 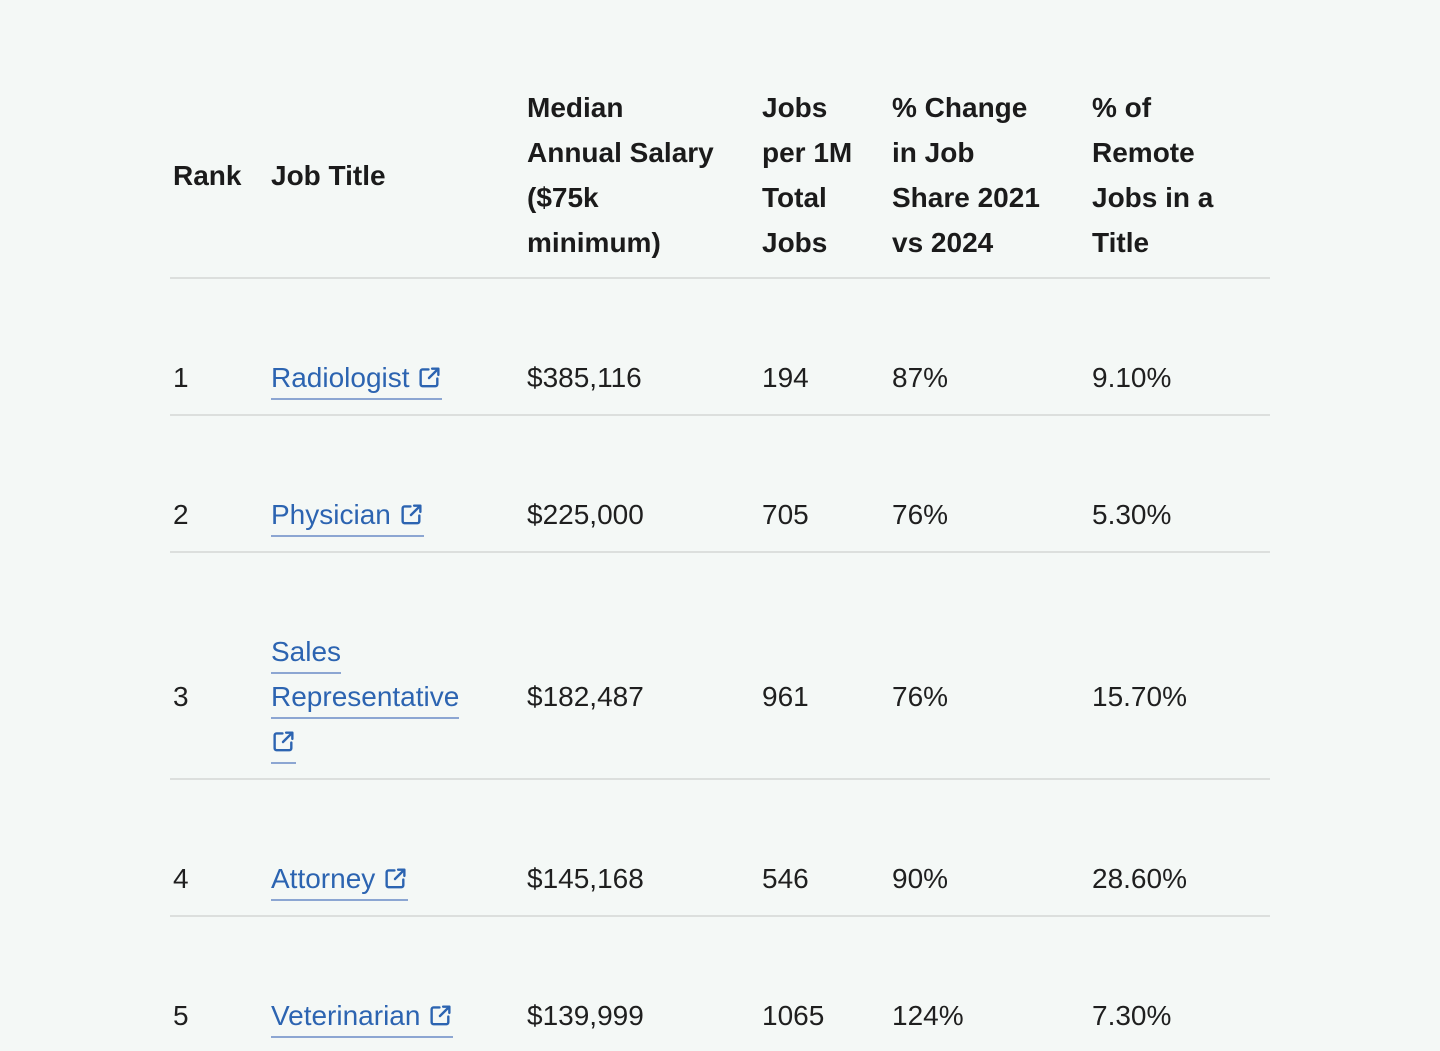 What do you see at coordinates (398, 983) in the screenshot?
I see `job-title-cell: Veterinarian` at bounding box center [398, 983].